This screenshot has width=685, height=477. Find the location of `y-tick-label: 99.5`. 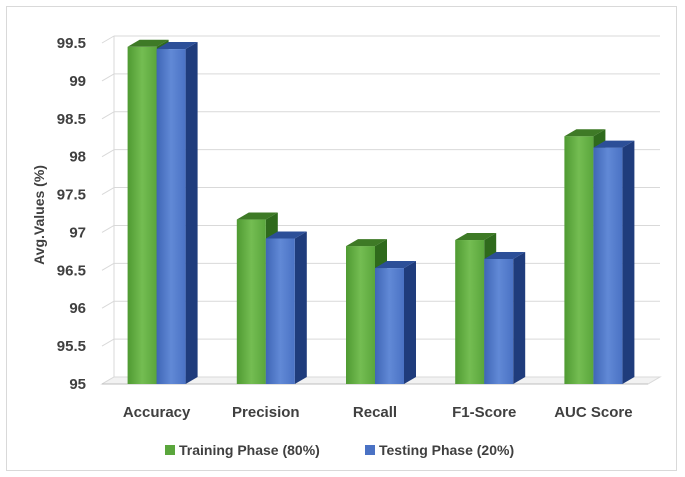

y-tick-label: 99.5 is located at coordinates (71, 43).